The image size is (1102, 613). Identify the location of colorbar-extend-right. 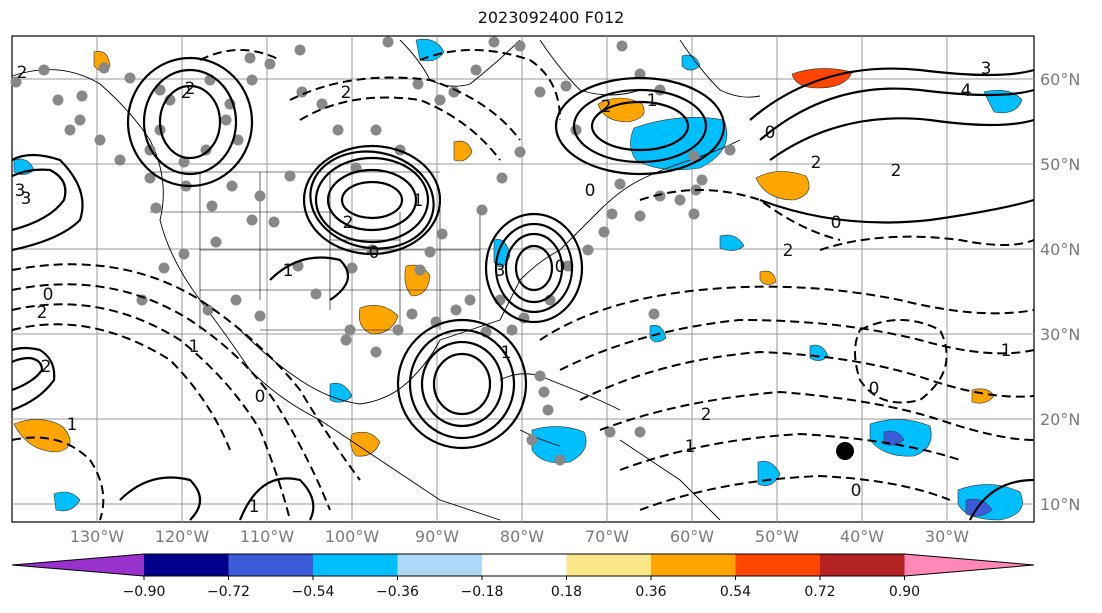
(969, 565).